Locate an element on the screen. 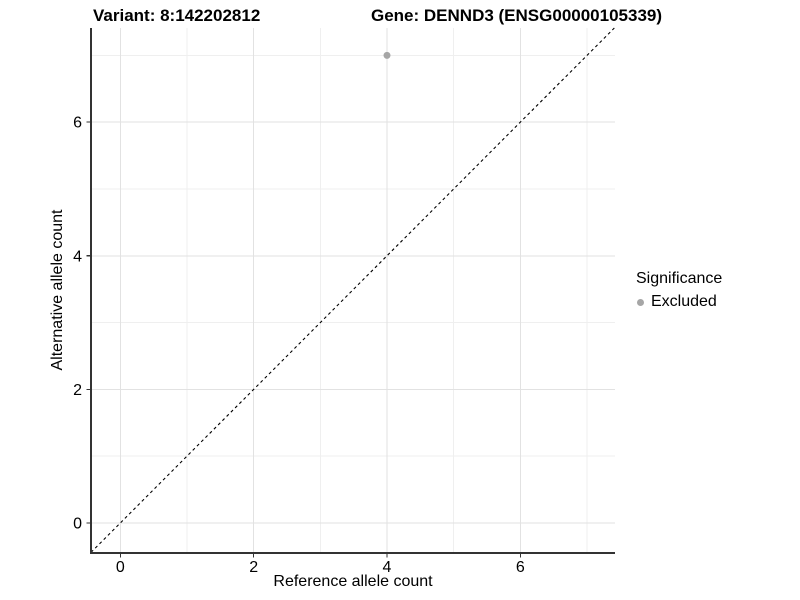 Image resolution: width=800 pixels, height=600 pixels. x-axis-title: Reference allele count is located at coordinates (353, 581).